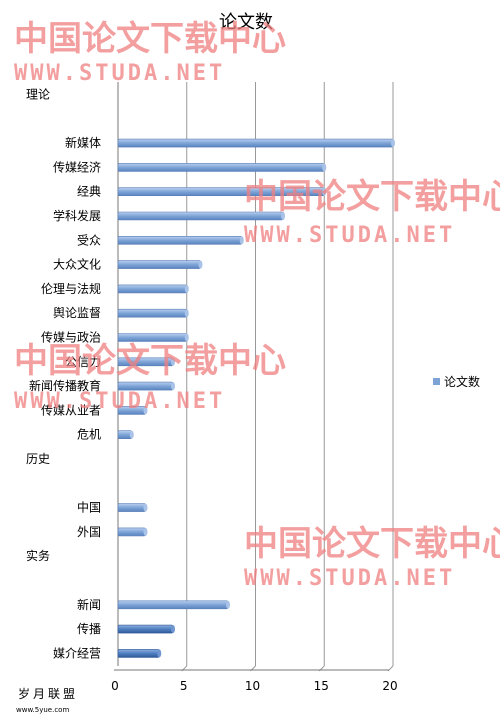  Describe the element at coordinates (389, 686) in the screenshot. I see `x-tick-label: 20` at that location.